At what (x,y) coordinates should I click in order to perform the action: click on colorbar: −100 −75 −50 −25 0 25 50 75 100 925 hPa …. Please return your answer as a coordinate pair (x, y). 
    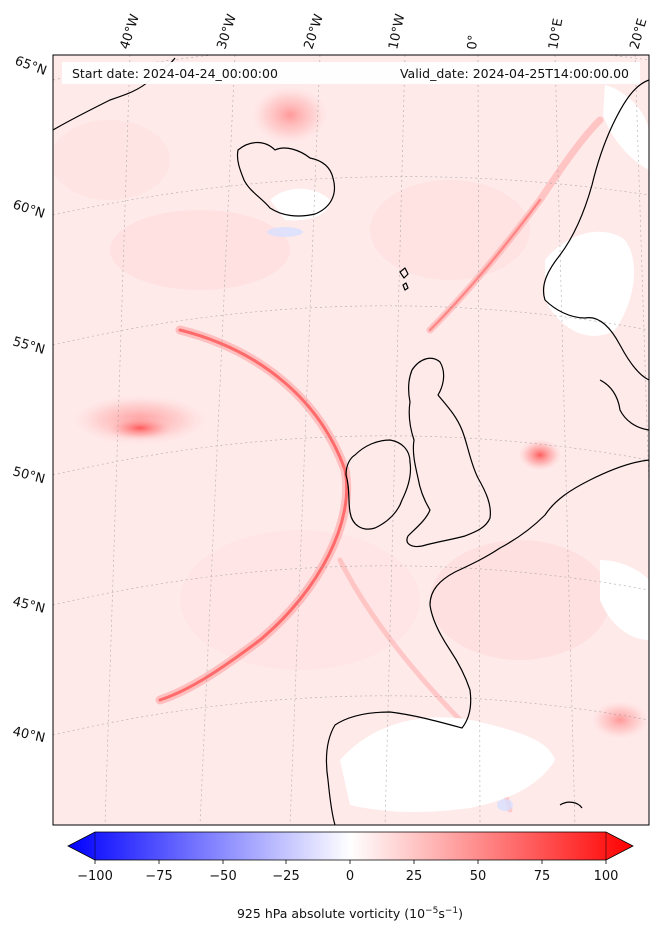
    Looking at the image, I should click on (350, 876).